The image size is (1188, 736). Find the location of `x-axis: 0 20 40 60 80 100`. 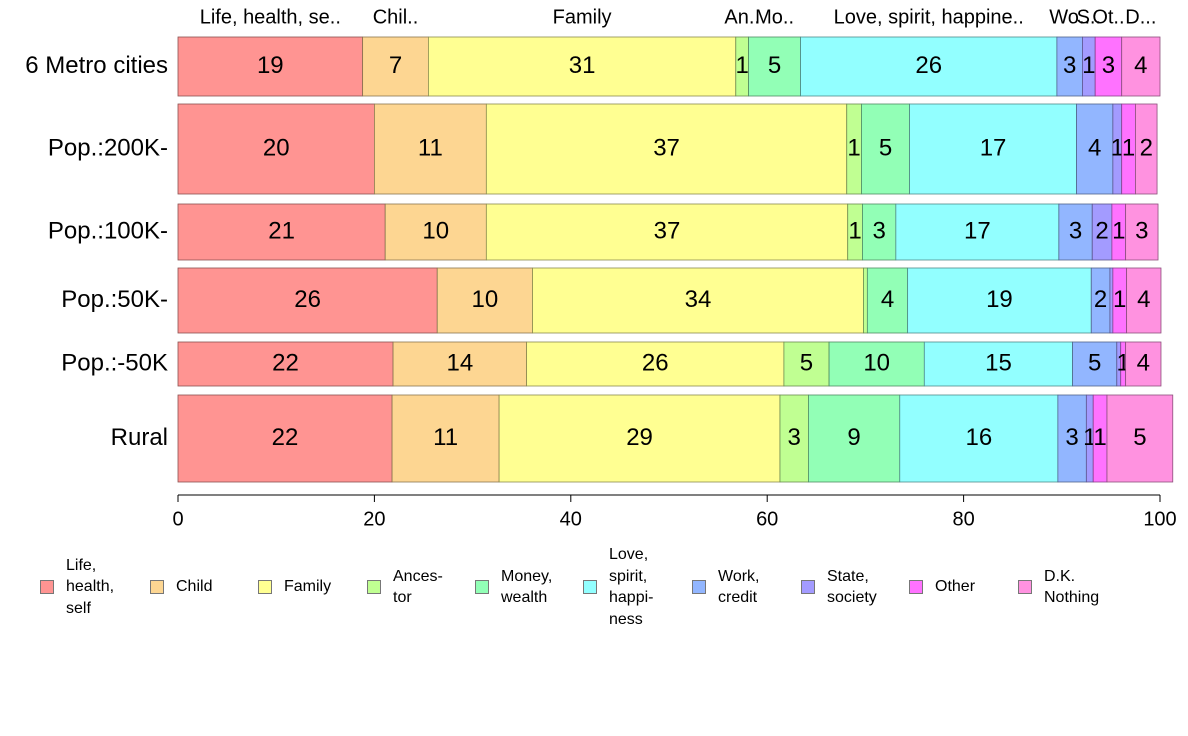

x-axis: 0 20 40 60 80 100 is located at coordinates (674, 512).